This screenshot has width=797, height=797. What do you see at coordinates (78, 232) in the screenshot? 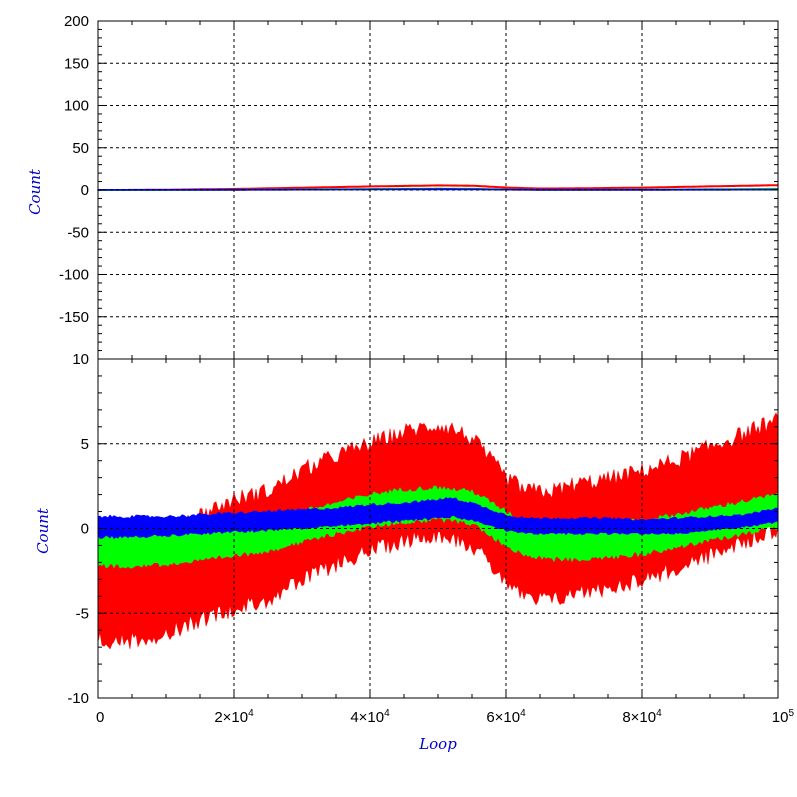
I see `y-tick-label-top: -50` at bounding box center [78, 232].